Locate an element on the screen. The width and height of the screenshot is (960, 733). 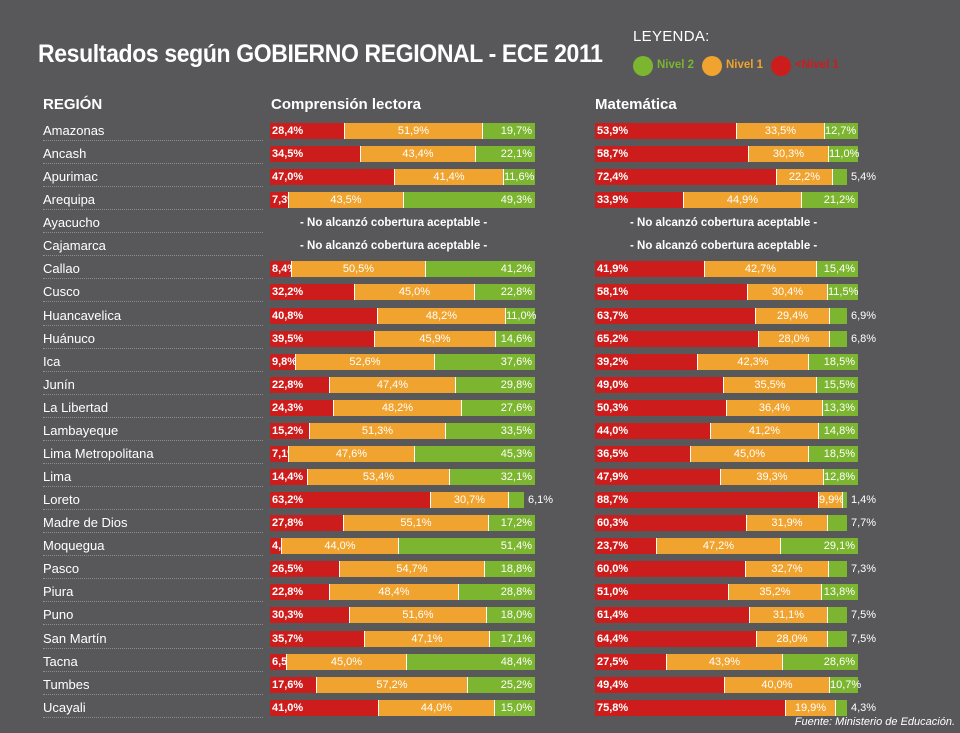
chart-row: Ica 9,8% 52,6% 37,6% 39,2% 42,3% 18,5% is located at coordinates (480, 361).